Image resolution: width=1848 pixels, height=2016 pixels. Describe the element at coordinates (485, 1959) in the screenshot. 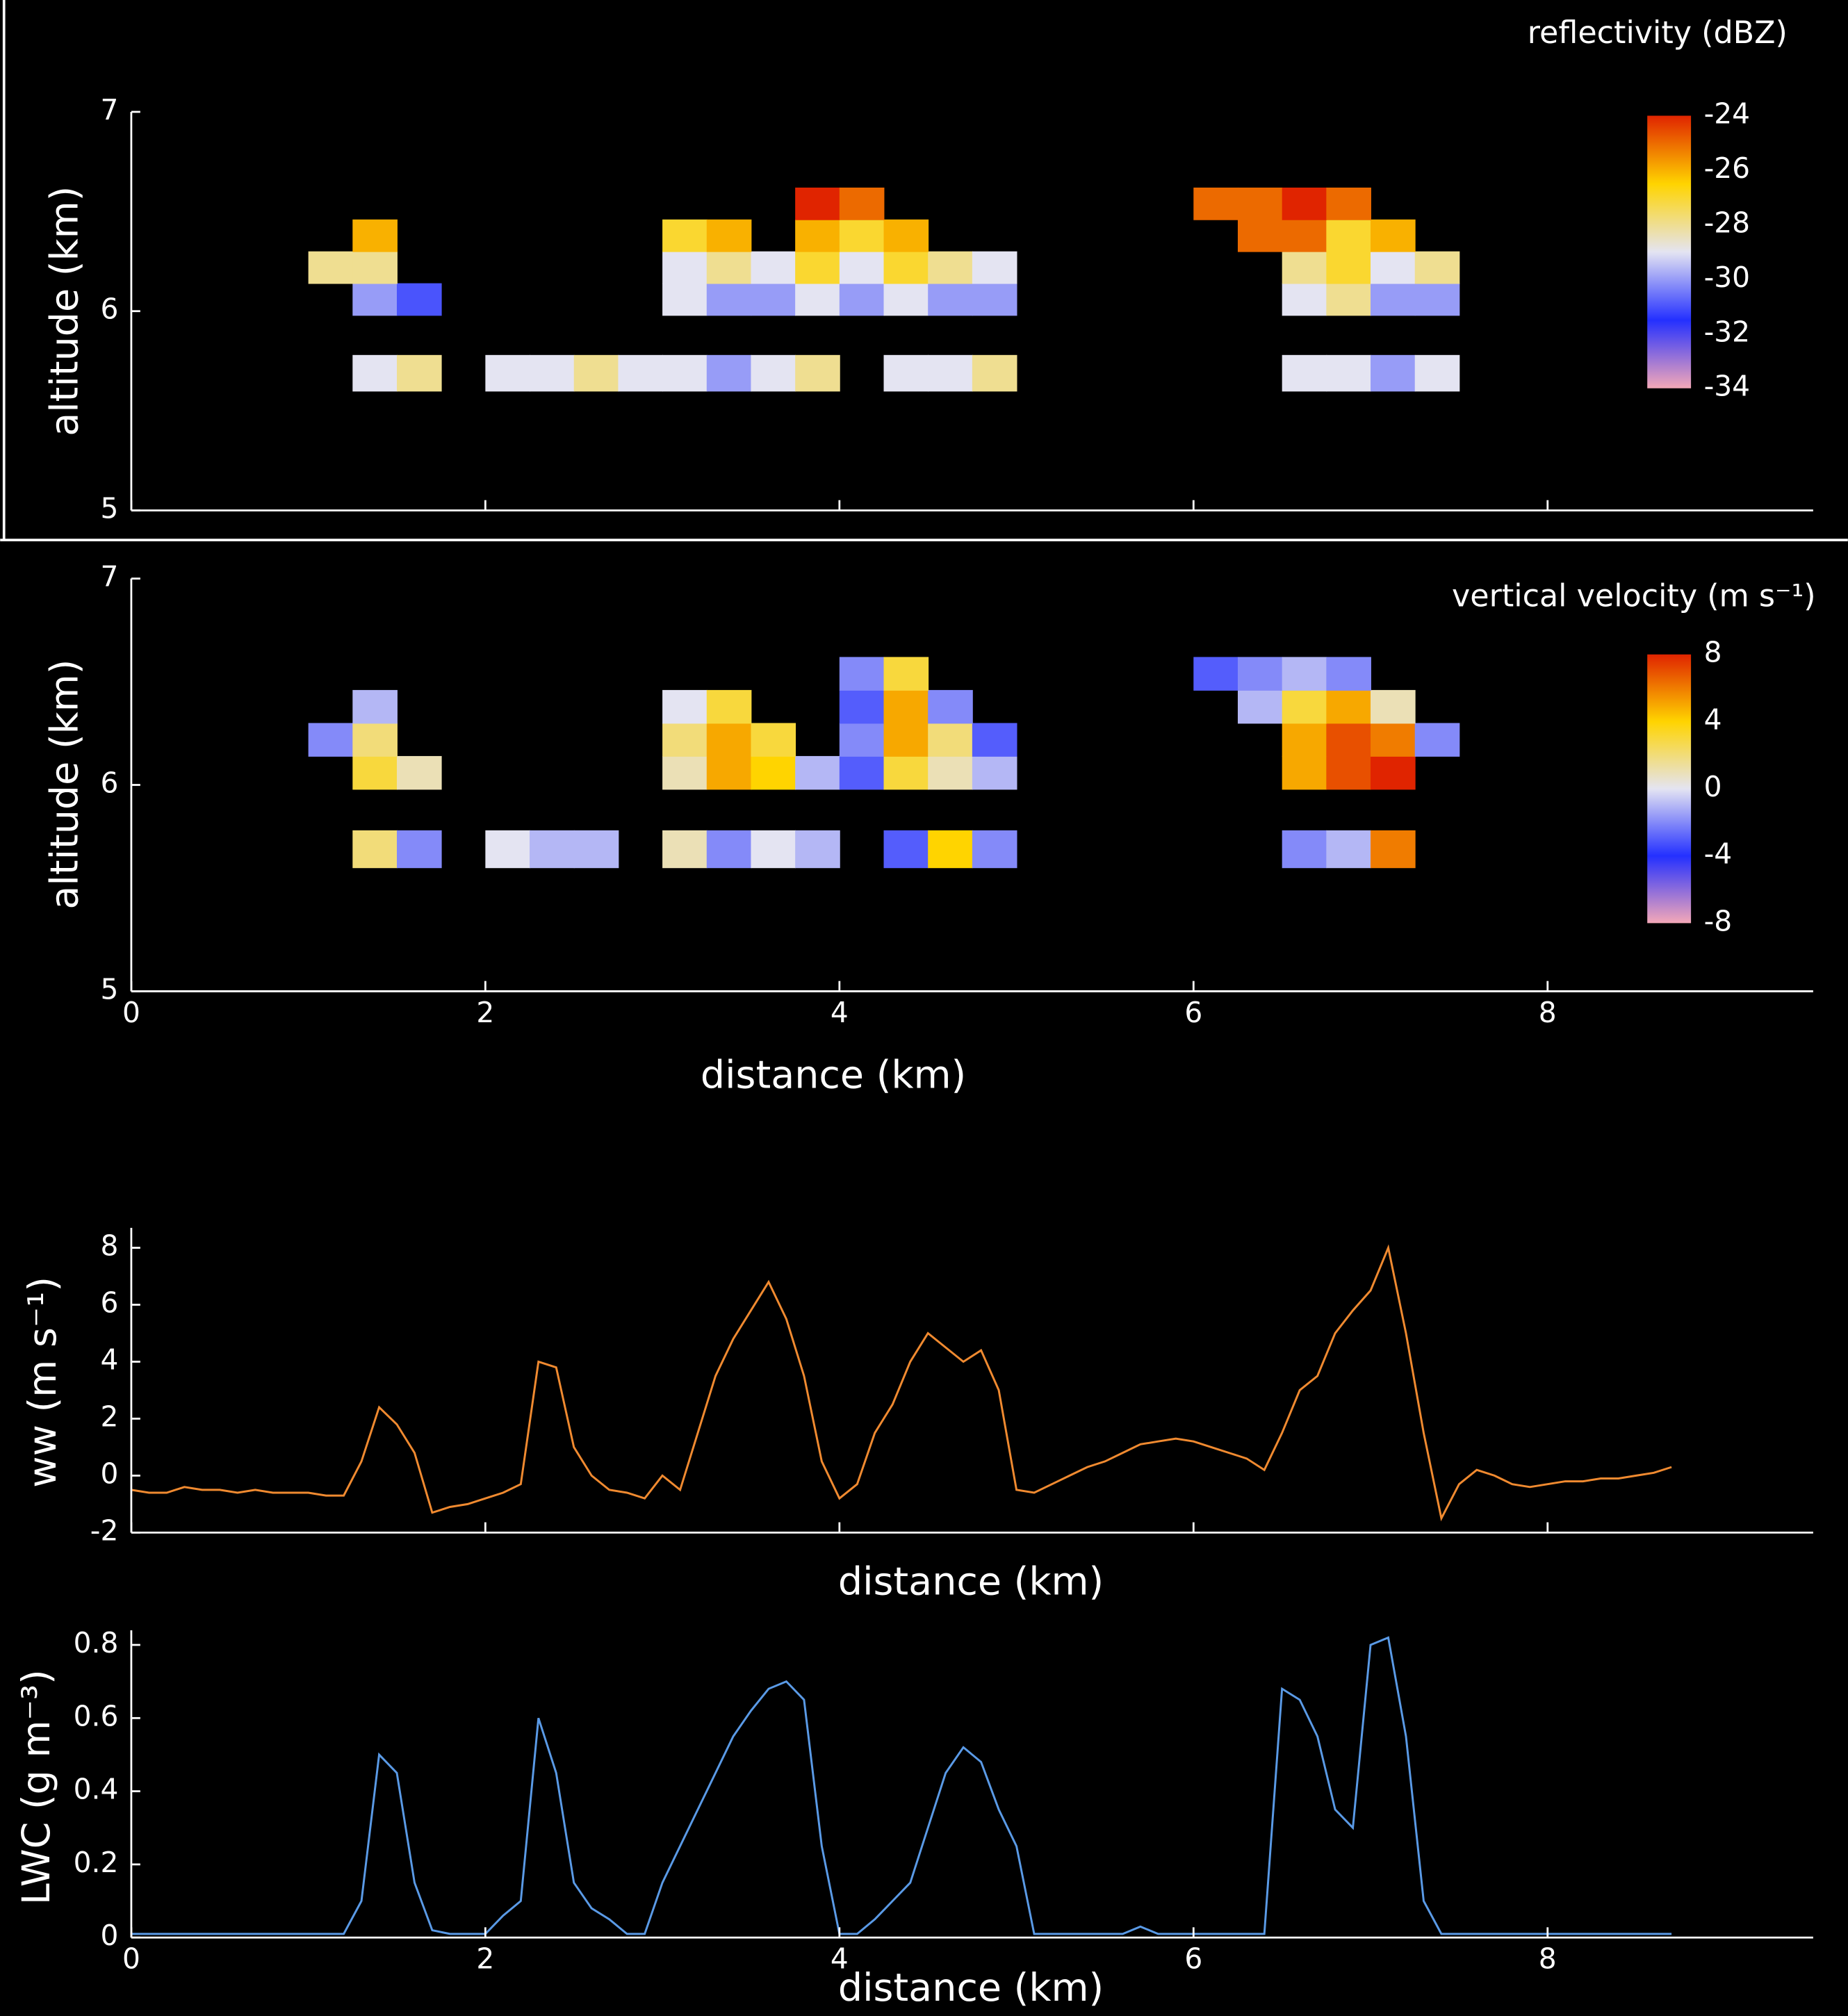

I see `x-tick-label: 2` at that location.